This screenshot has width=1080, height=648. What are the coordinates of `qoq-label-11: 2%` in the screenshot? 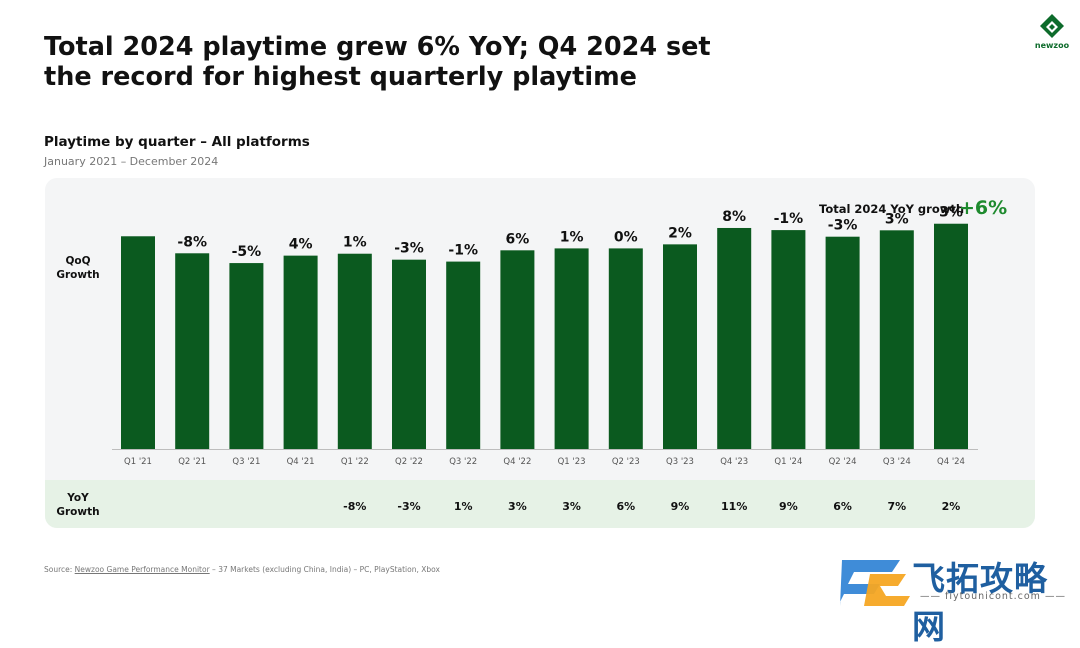 It's located at (680, 233).